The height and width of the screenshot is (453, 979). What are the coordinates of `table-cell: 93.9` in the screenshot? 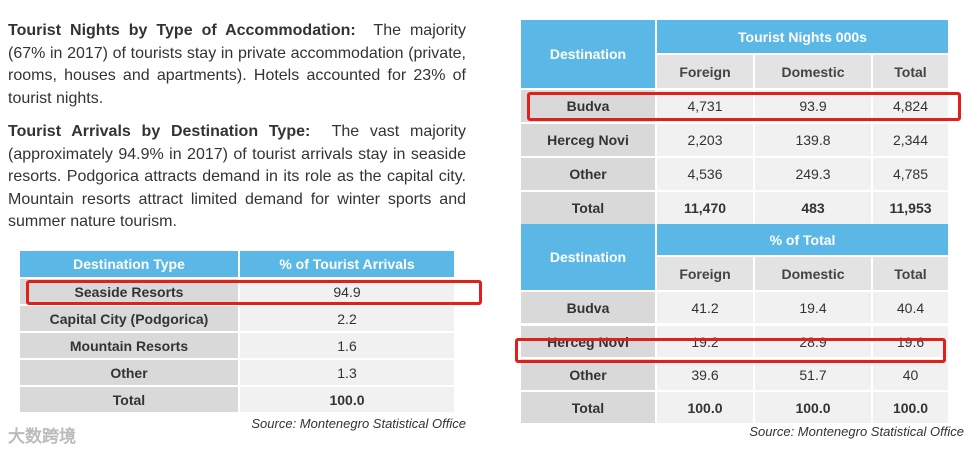 It's located at (813, 106).